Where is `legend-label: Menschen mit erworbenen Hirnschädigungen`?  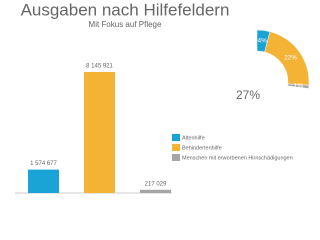 legend-label: Menschen mit erworbenen Hirnschädigungen is located at coordinates (237, 158).